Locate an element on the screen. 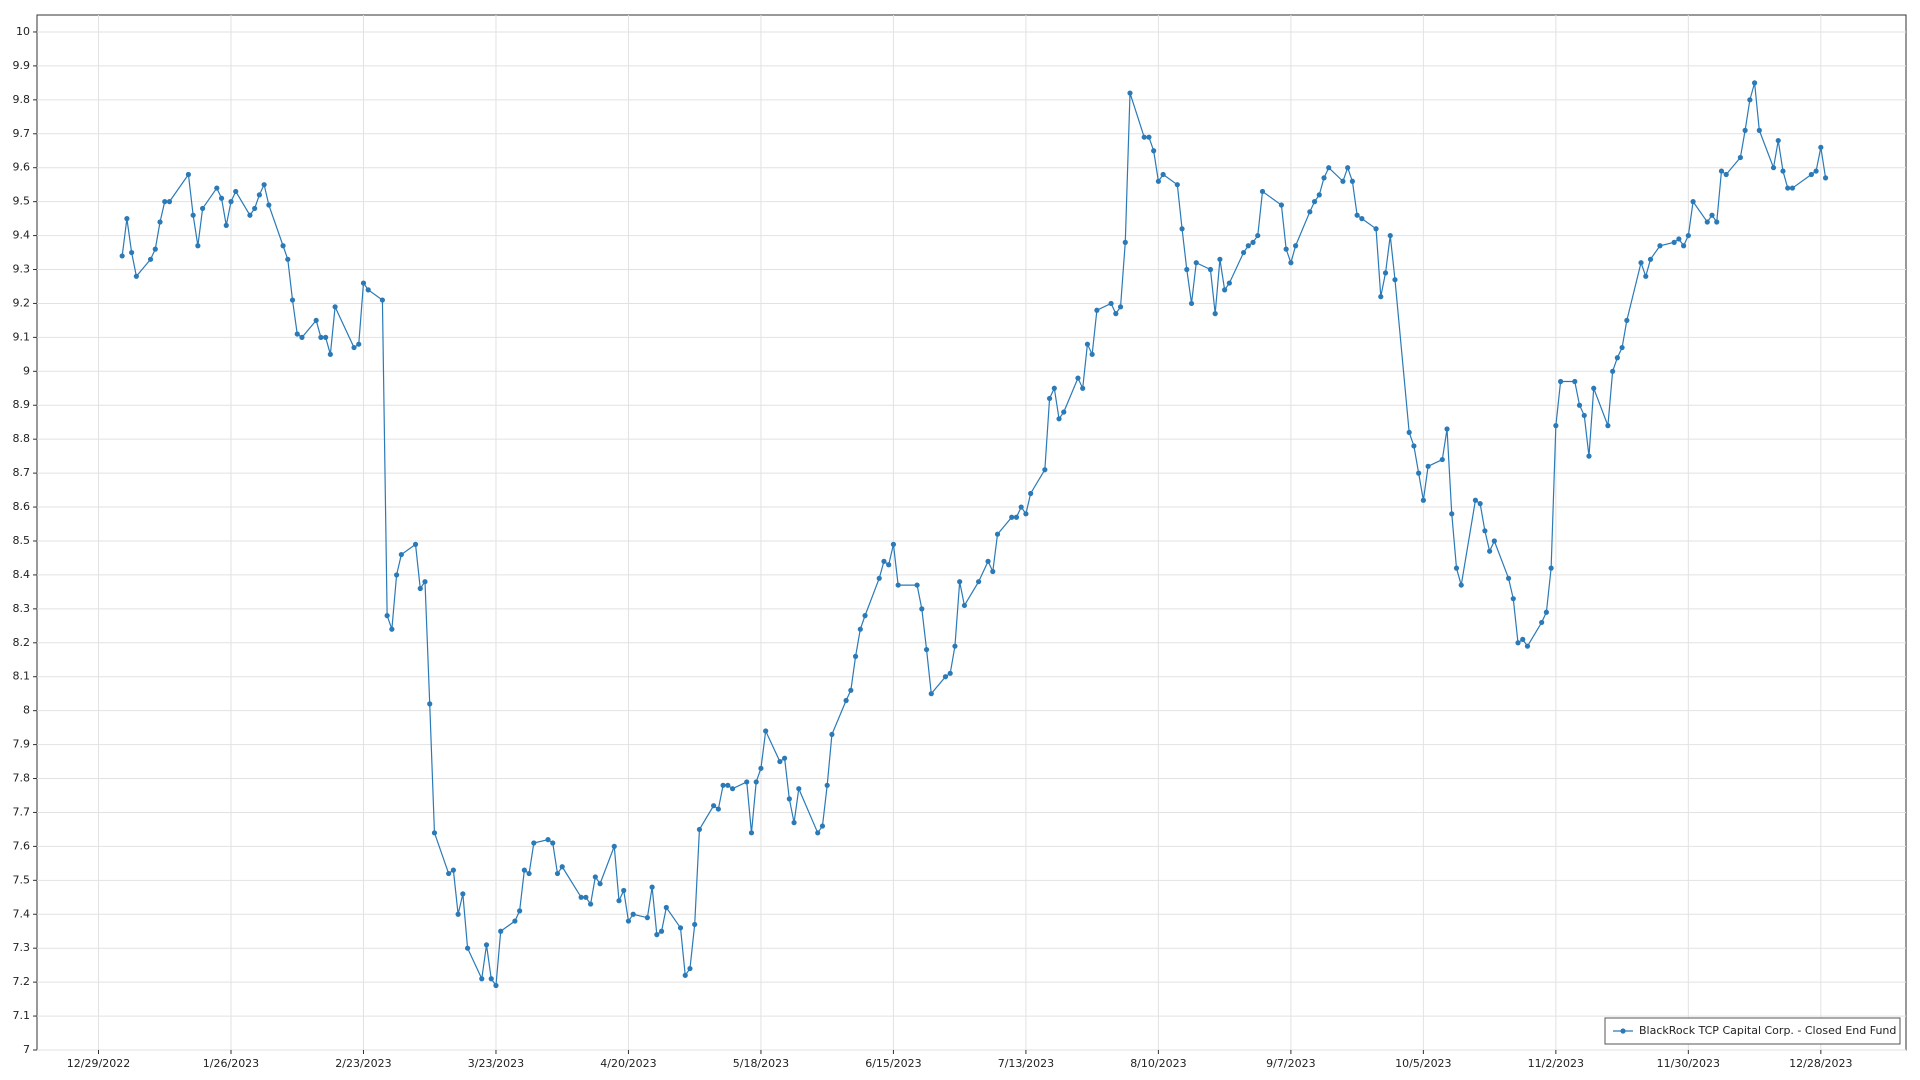 The width and height of the screenshot is (1920, 1080). y-tick-label: 8.8 is located at coordinates (22, 438).